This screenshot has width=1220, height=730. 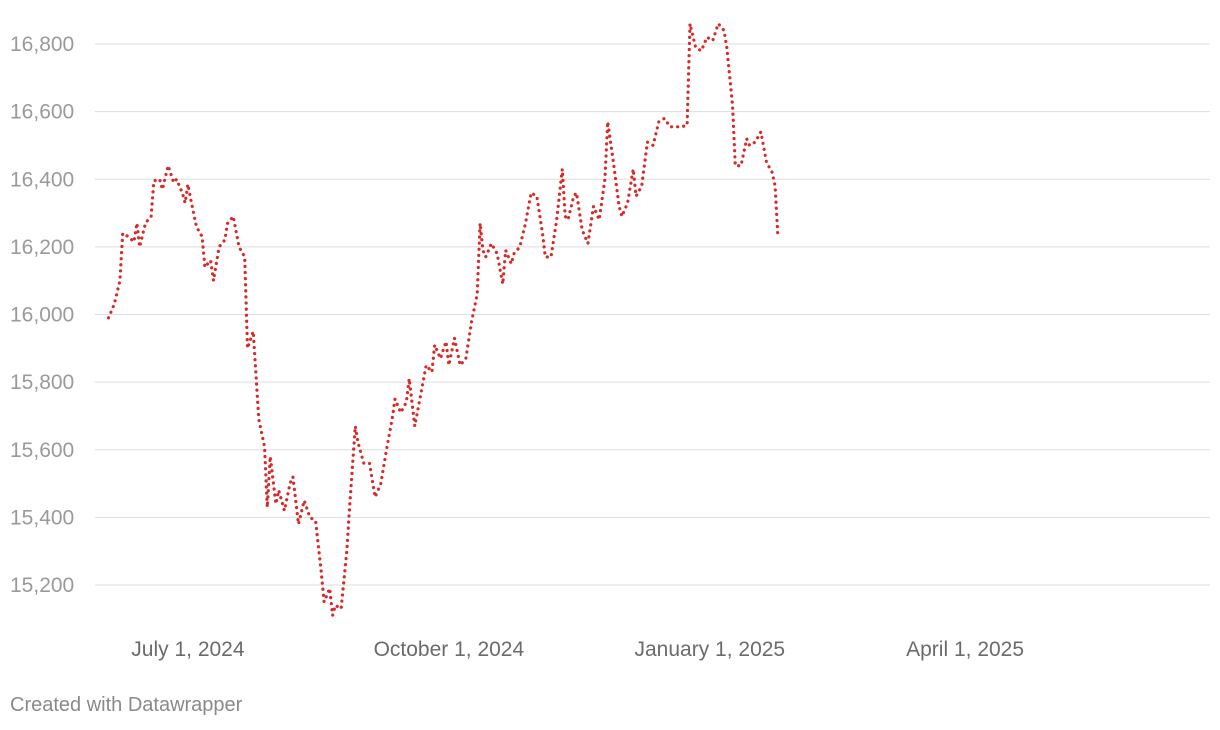 I want to click on x-tick-label: April 1, 2025, so click(x=965, y=649).